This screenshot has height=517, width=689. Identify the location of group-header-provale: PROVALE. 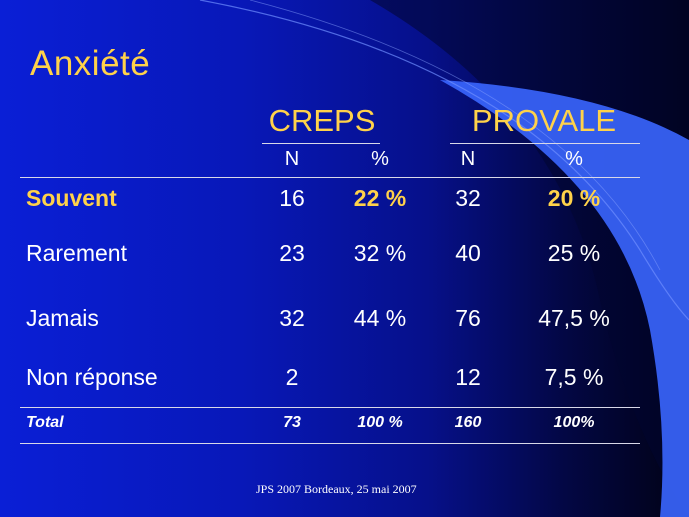
(544, 120).